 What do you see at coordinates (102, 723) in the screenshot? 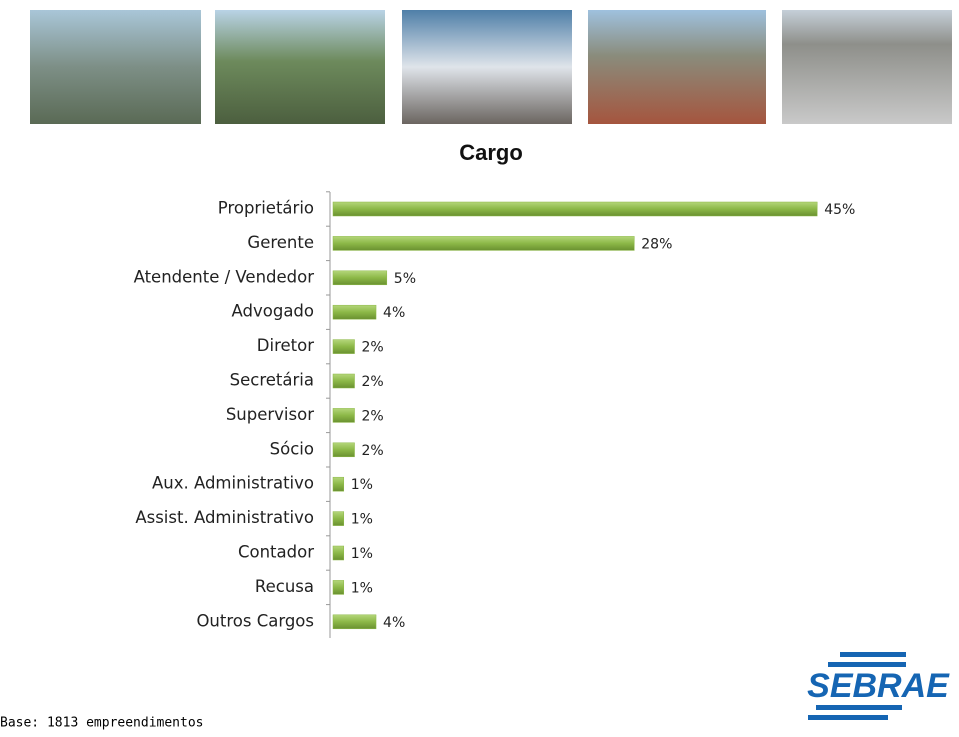
I see `footnote: Base: 1813 empreendimentos` at bounding box center [102, 723].